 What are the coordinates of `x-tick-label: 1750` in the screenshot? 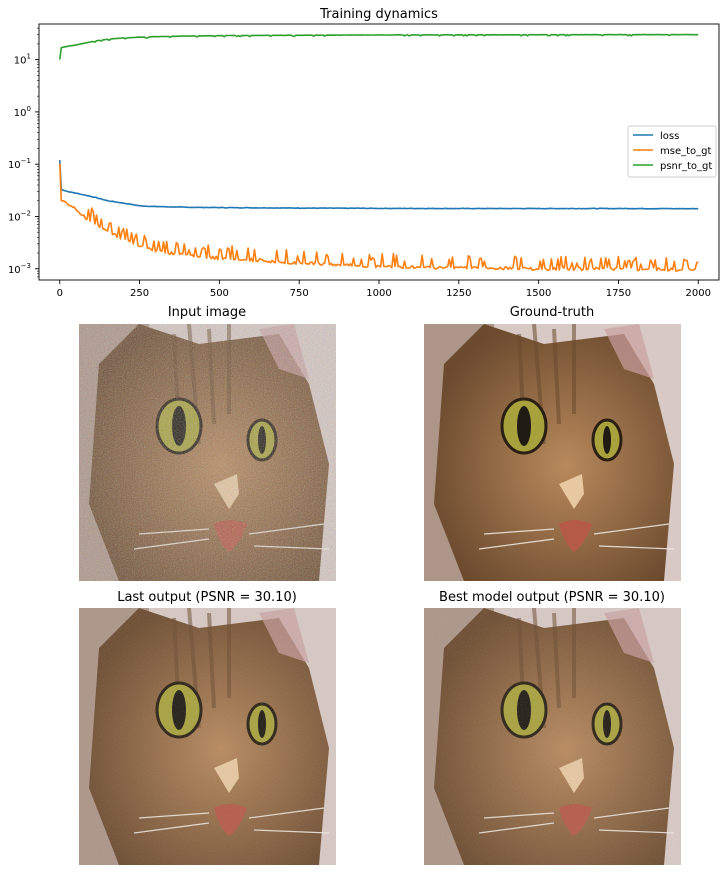 It's located at (618, 293).